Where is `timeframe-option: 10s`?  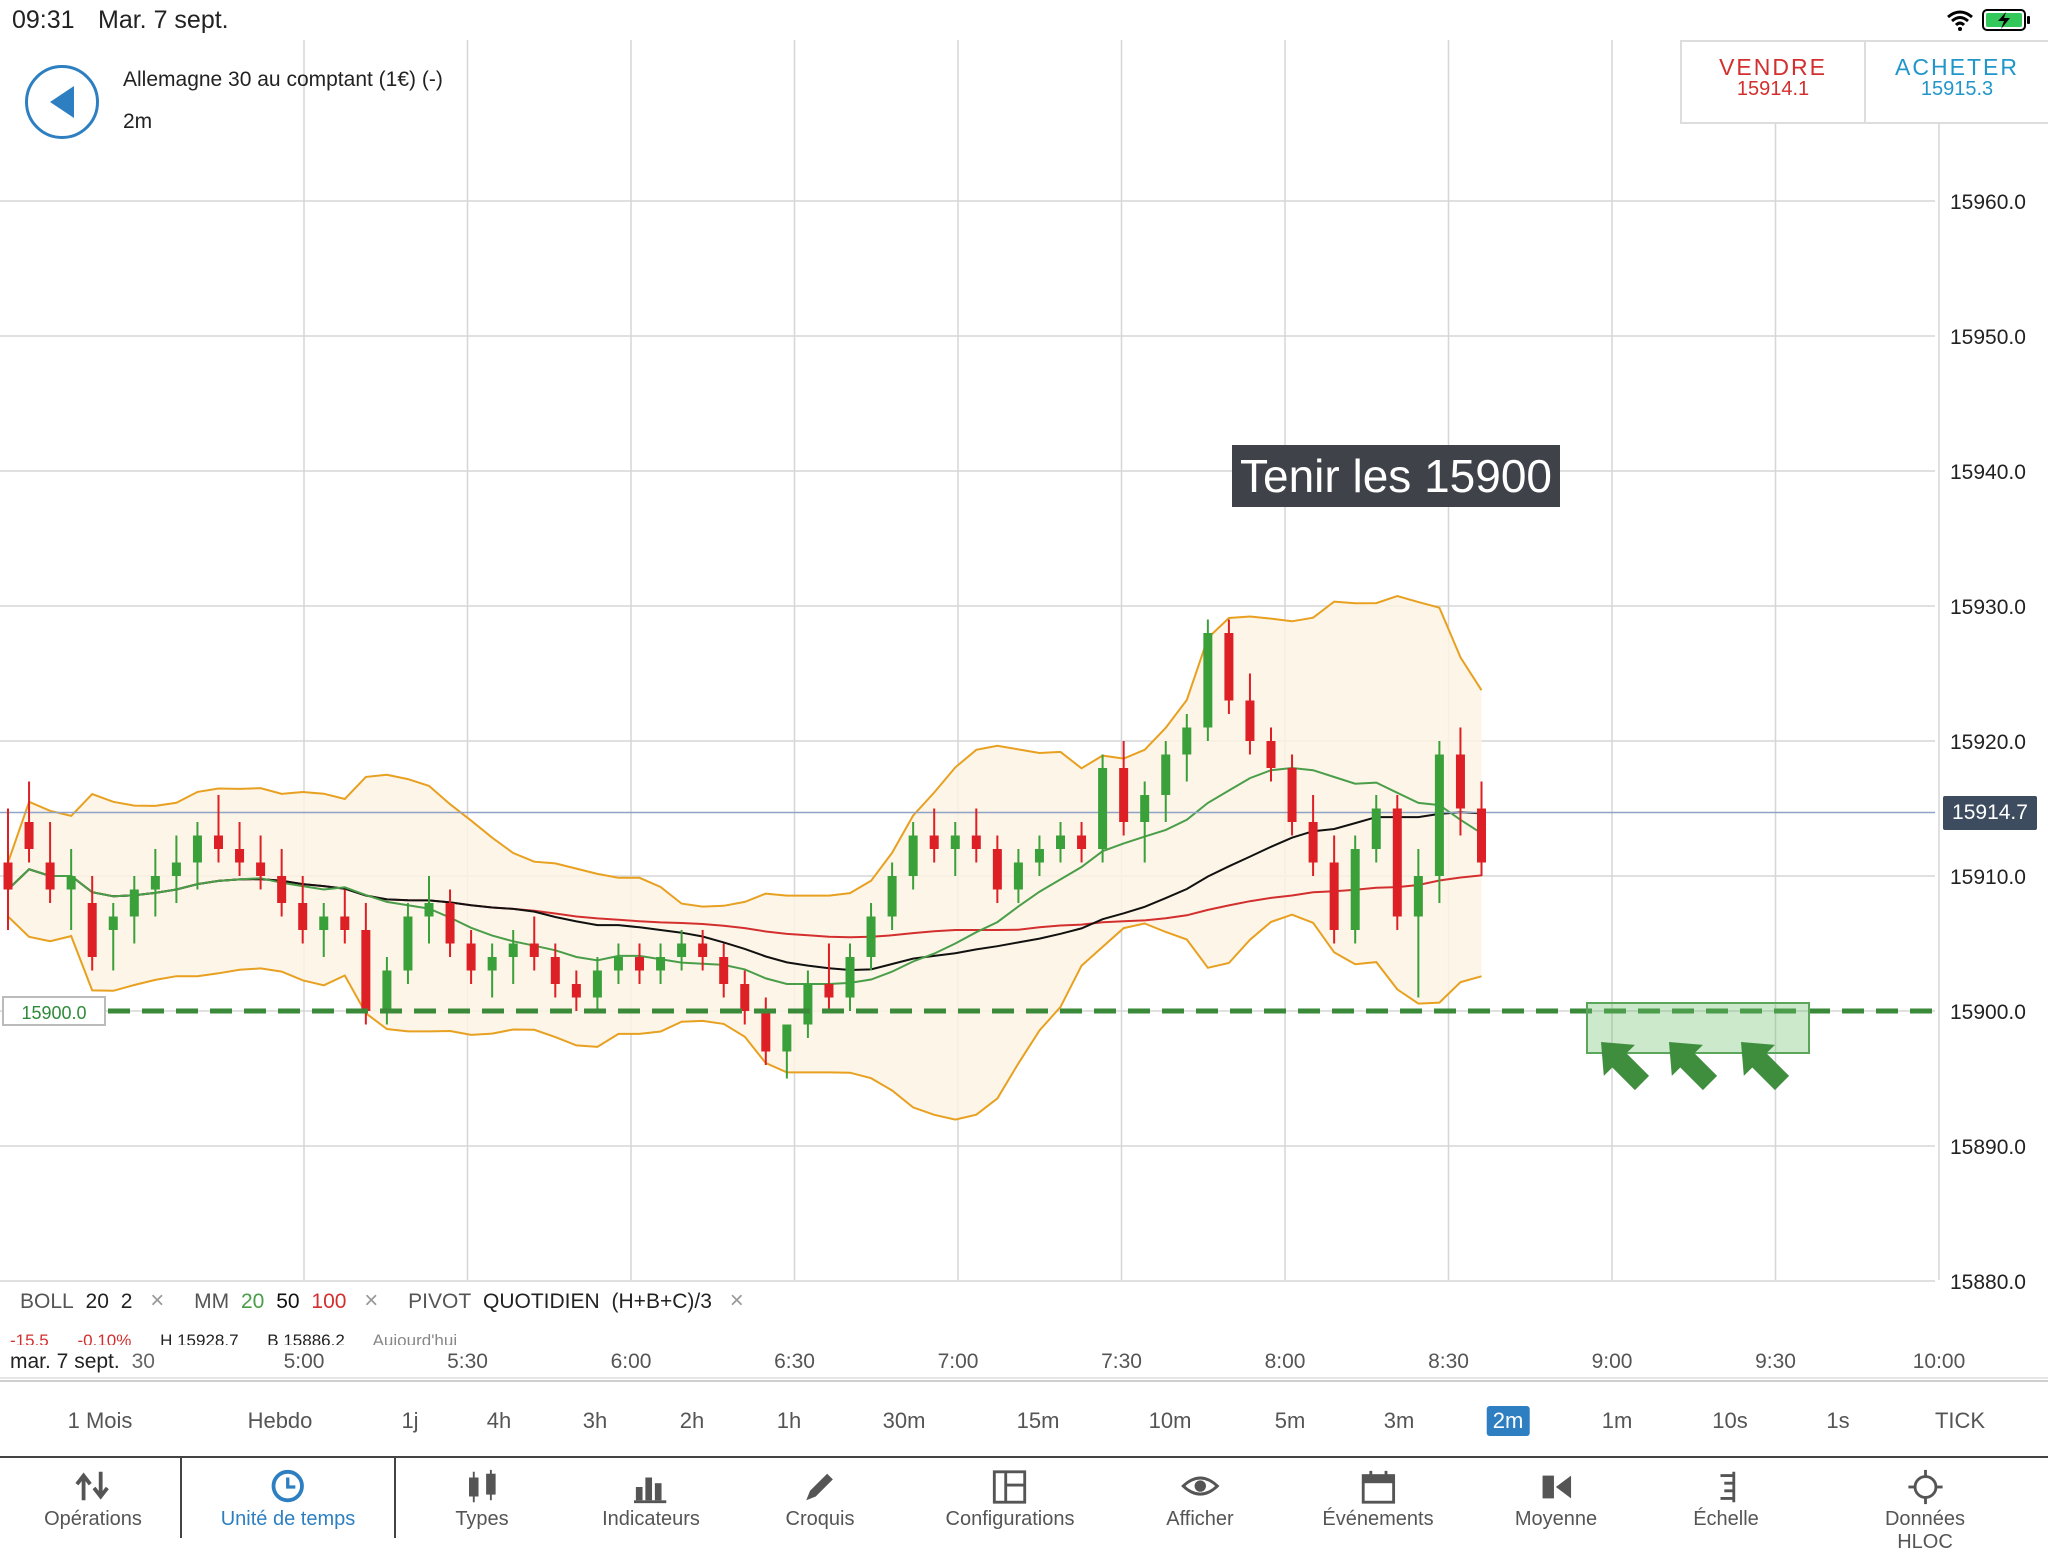 timeframe-option: 10s is located at coordinates (1730, 1420).